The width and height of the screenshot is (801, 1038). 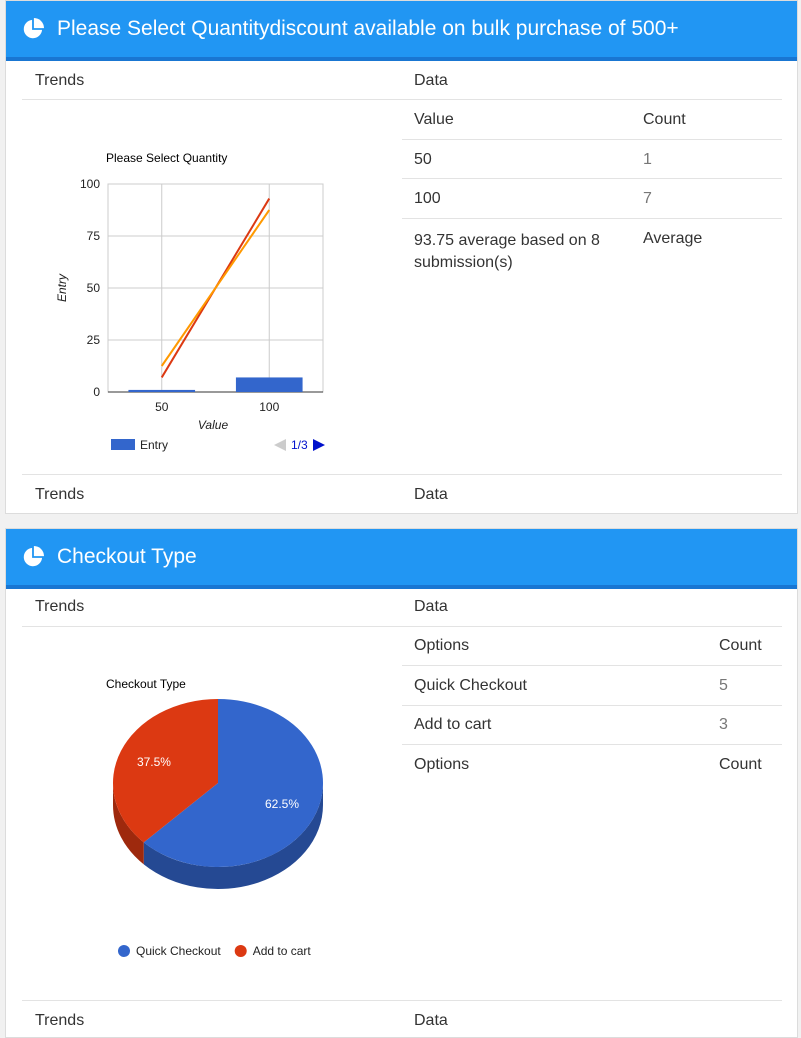 What do you see at coordinates (423, 159) in the screenshot?
I see `table-cell-value: 50` at bounding box center [423, 159].